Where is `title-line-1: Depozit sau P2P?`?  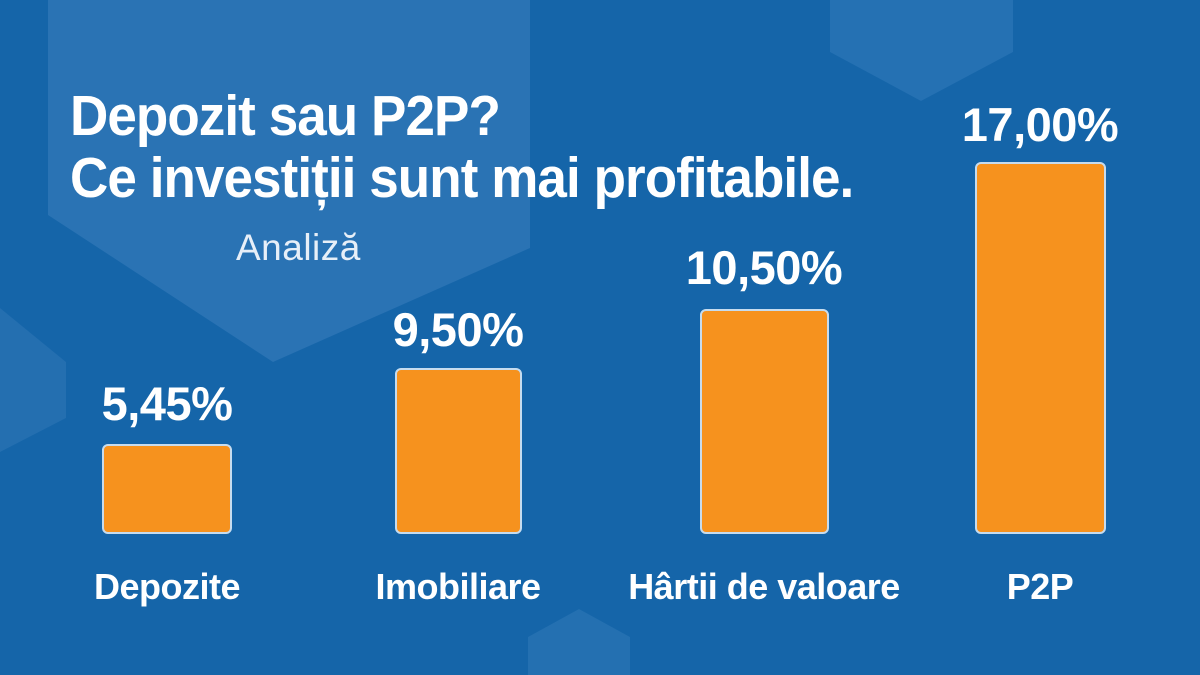 title-line-1: Depozit sau P2P? is located at coordinates (285, 116).